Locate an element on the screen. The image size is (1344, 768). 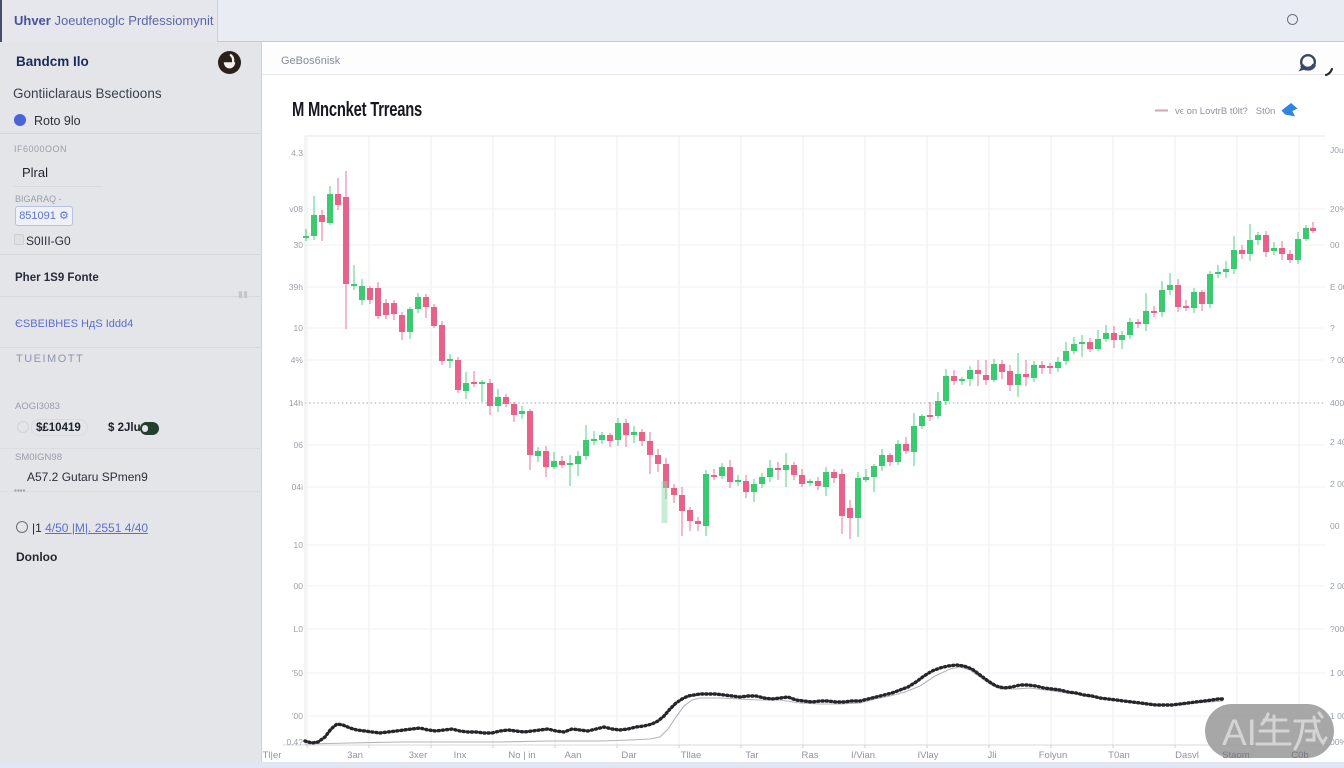
svg-text: Inx is located at coordinates (460, 755).